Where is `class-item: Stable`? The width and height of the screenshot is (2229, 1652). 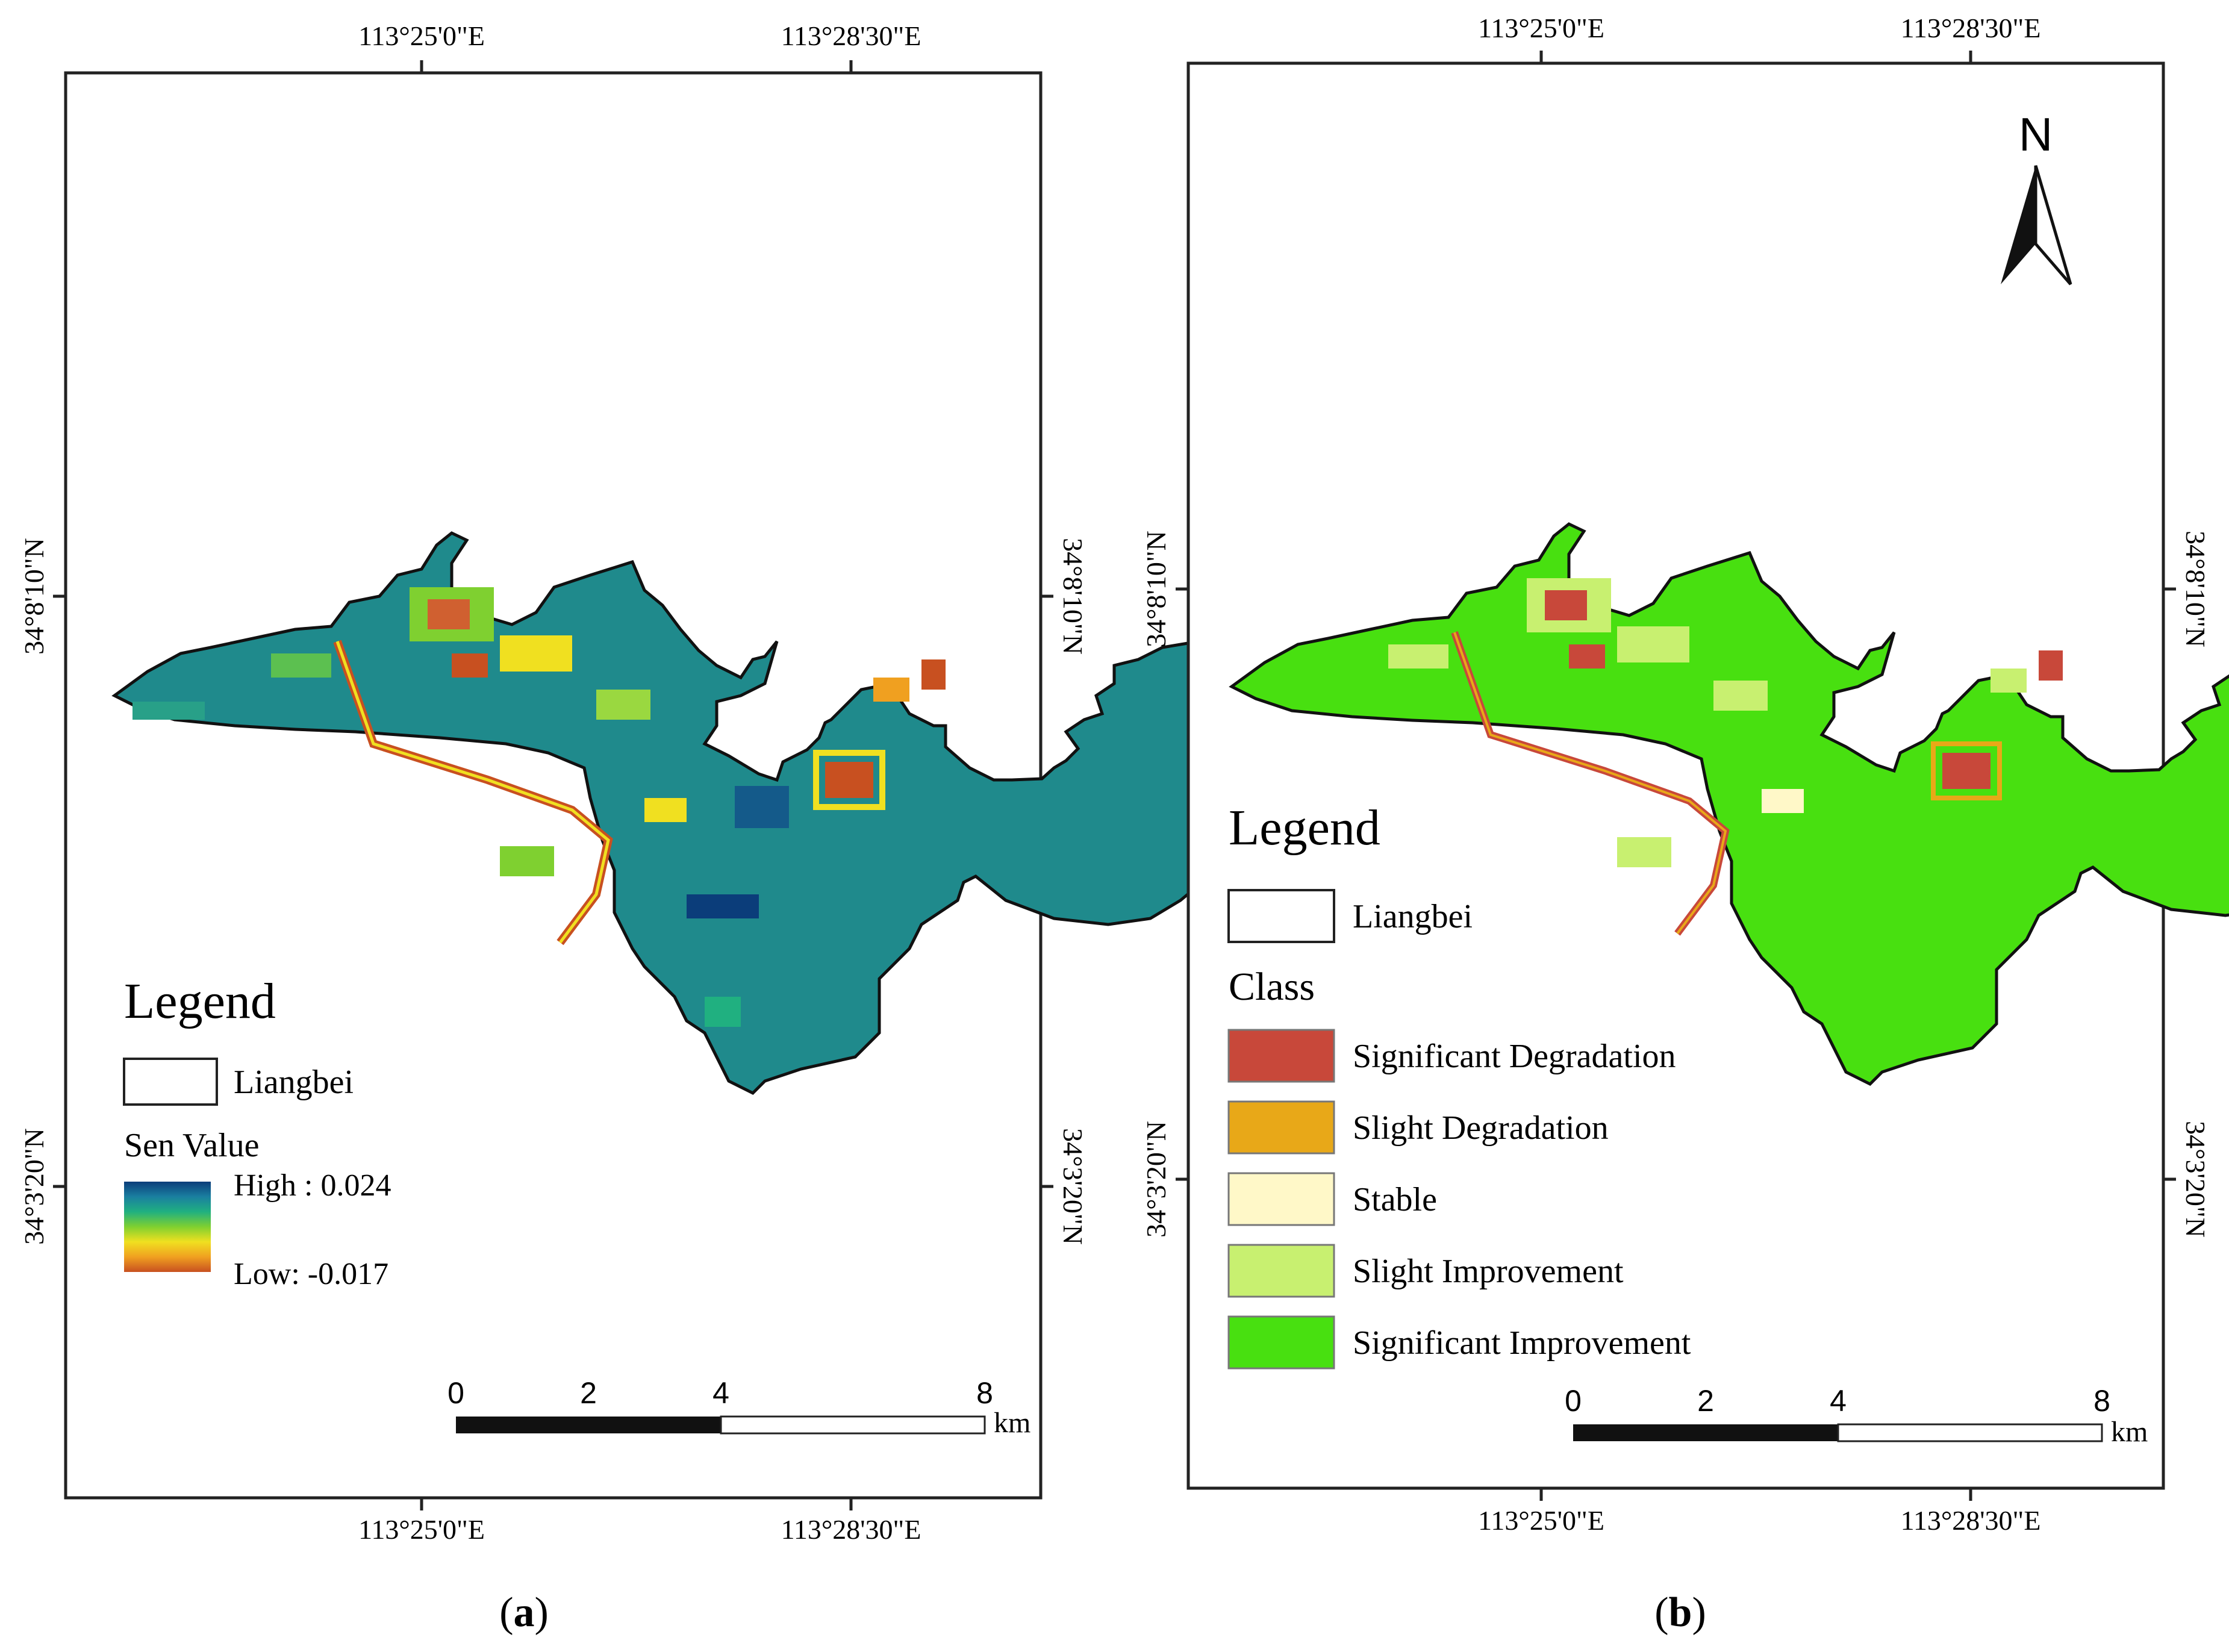 class-item: Stable is located at coordinates (1332, 1199).